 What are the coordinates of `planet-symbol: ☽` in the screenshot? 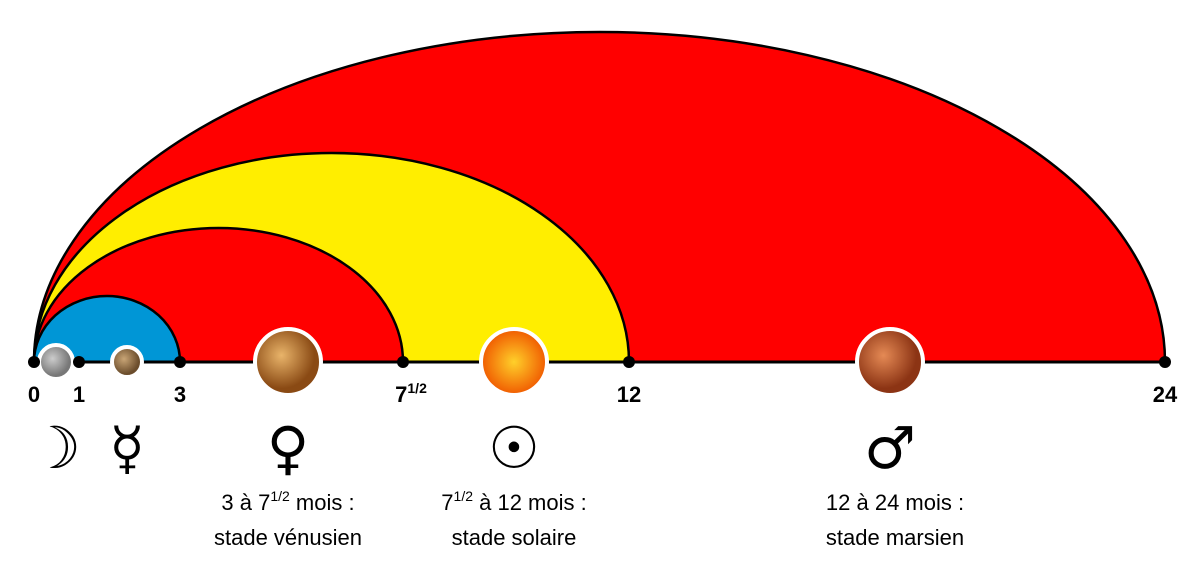 It's located at (55, 448).